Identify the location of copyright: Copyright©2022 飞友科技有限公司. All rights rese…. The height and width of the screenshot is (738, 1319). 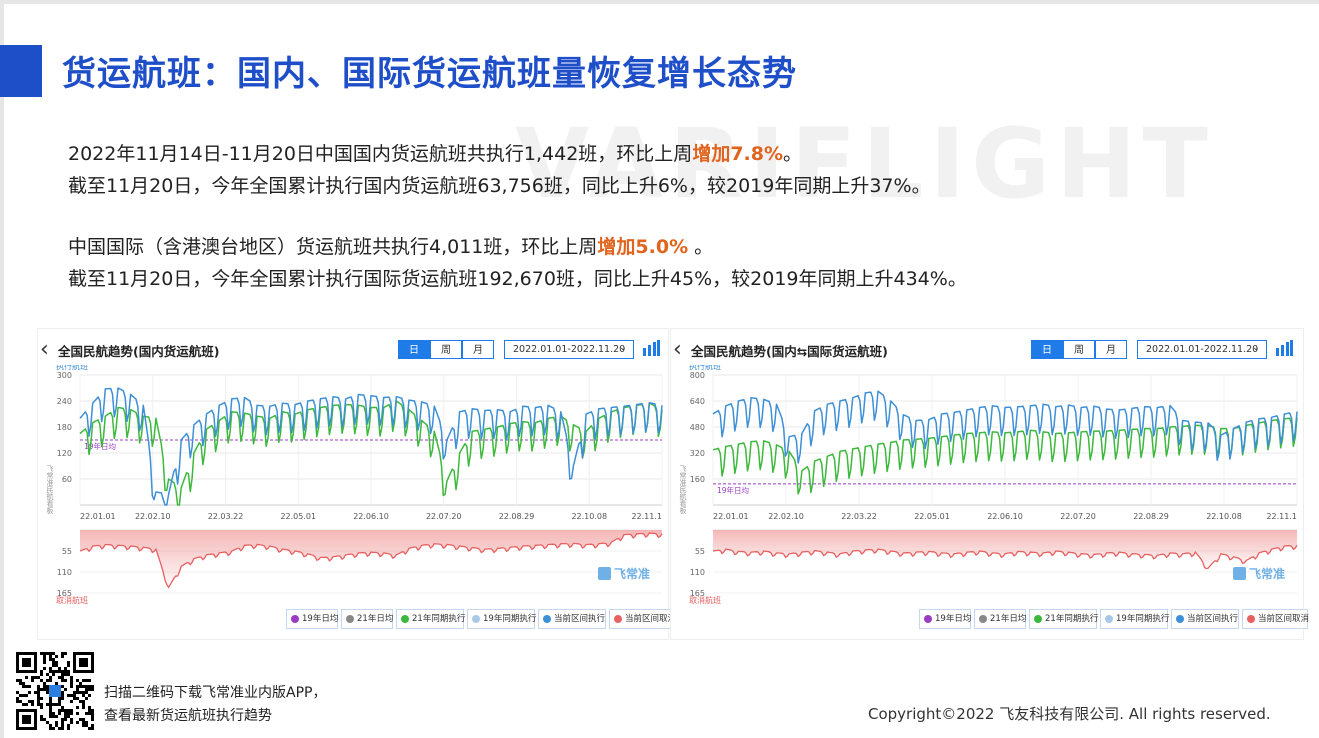
(1069, 714).